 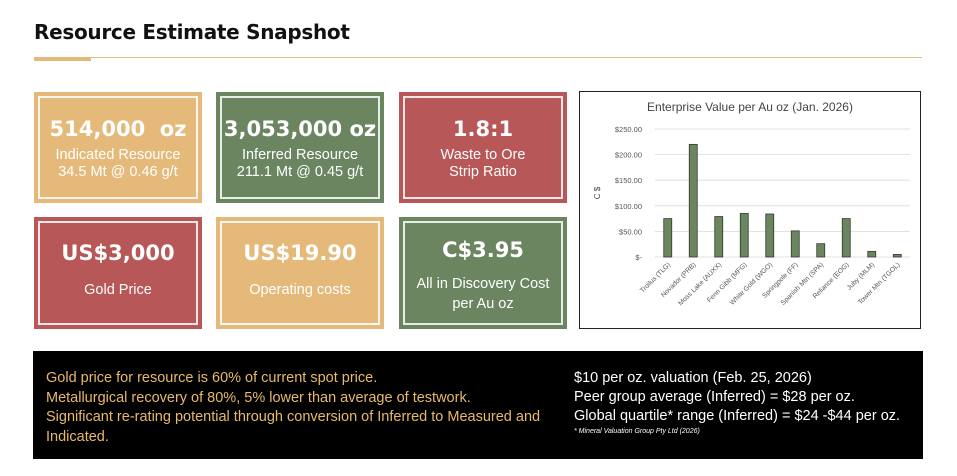 I want to click on chart-bars, so click(x=782, y=200).